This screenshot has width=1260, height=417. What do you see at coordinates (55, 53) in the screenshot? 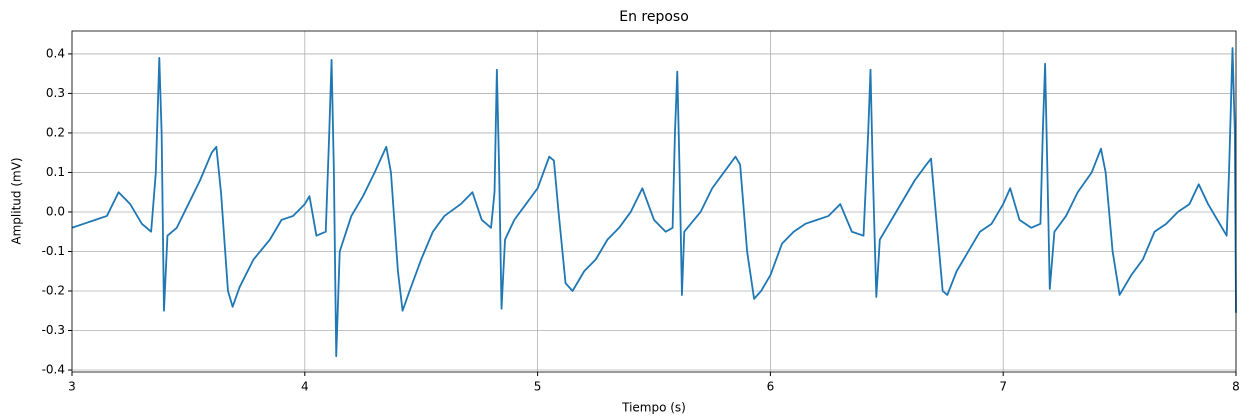
I see `y-tick-label: 0.4` at bounding box center [55, 53].